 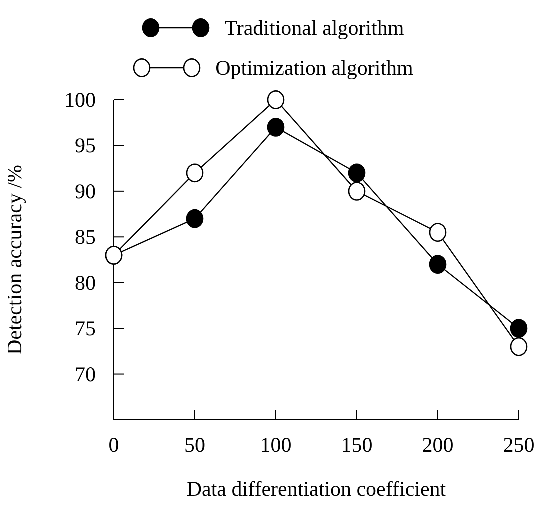 What do you see at coordinates (276, 445) in the screenshot?
I see `x-tick-label: 100` at bounding box center [276, 445].